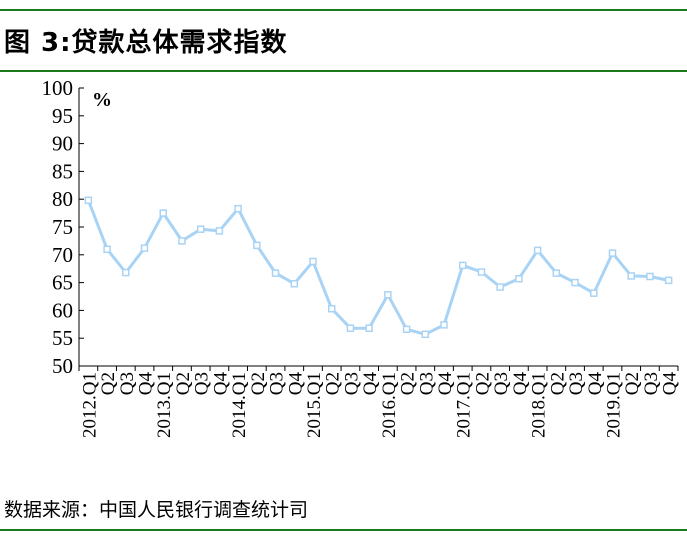 This screenshot has height=541, width=687. What do you see at coordinates (62, 310) in the screenshot?
I see `y-tick-label: 60` at bounding box center [62, 310].